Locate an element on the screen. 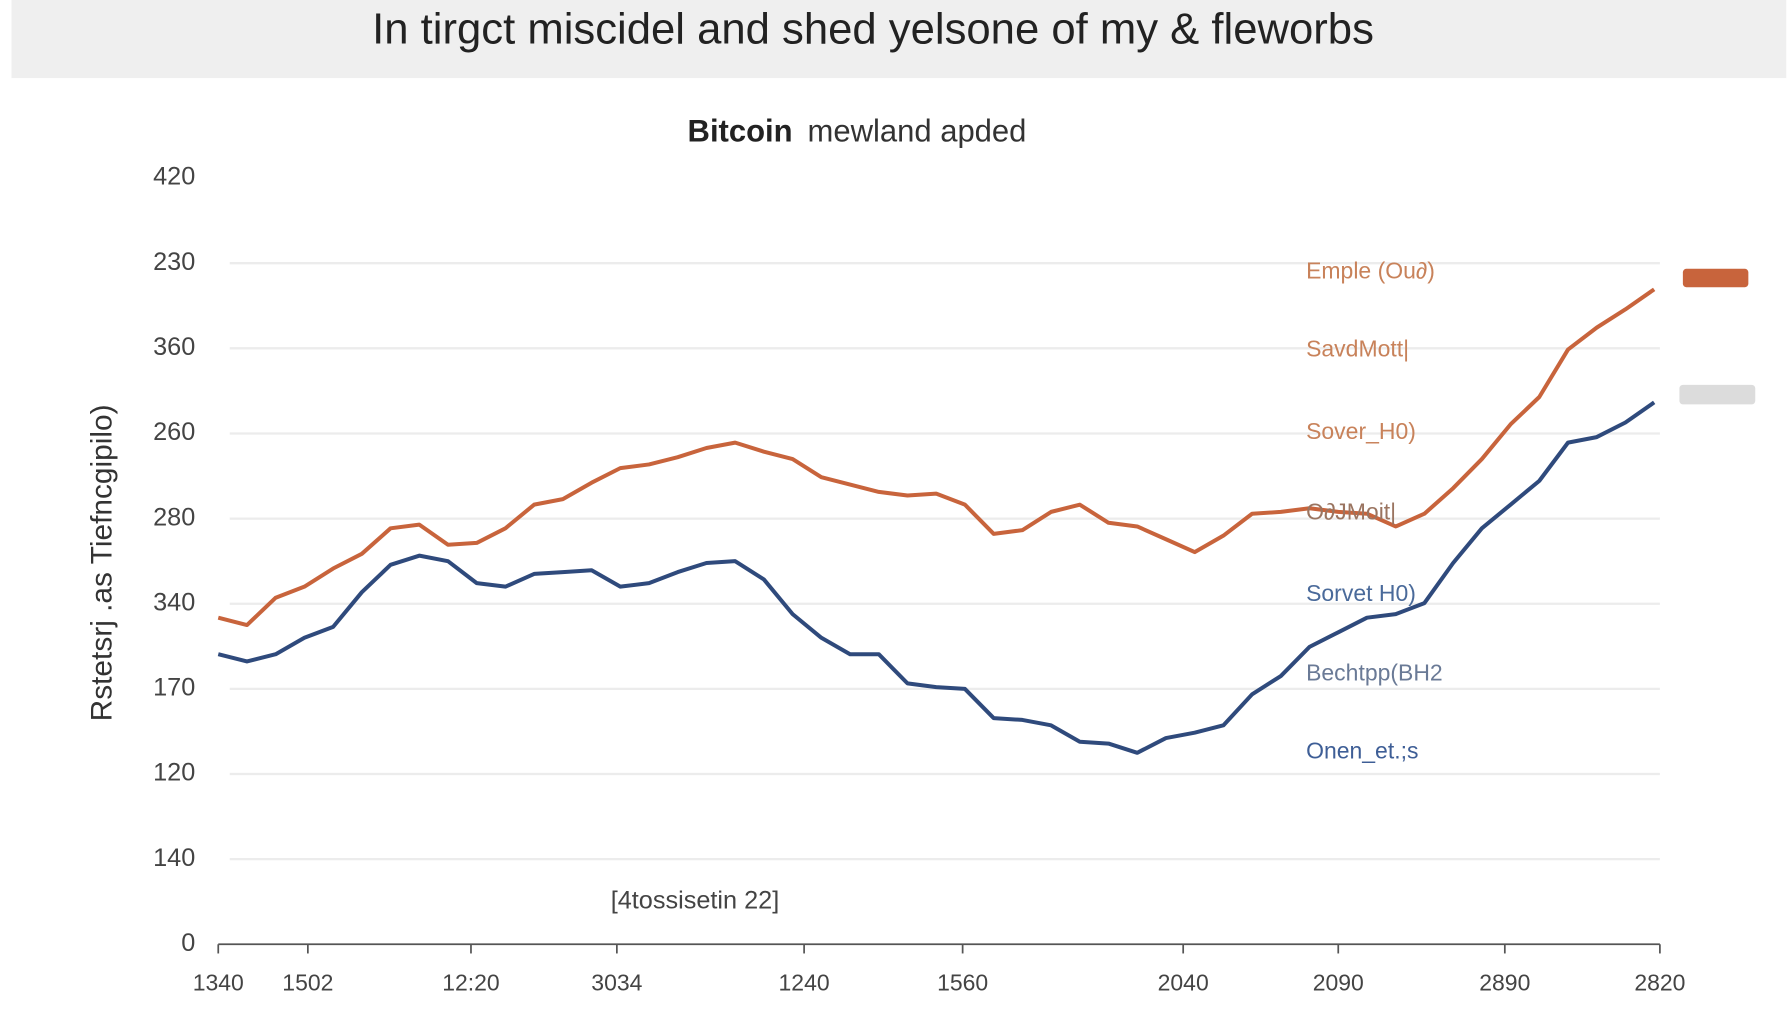 The image size is (1792, 1024). y-tick-label: 120 is located at coordinates (174, 773).